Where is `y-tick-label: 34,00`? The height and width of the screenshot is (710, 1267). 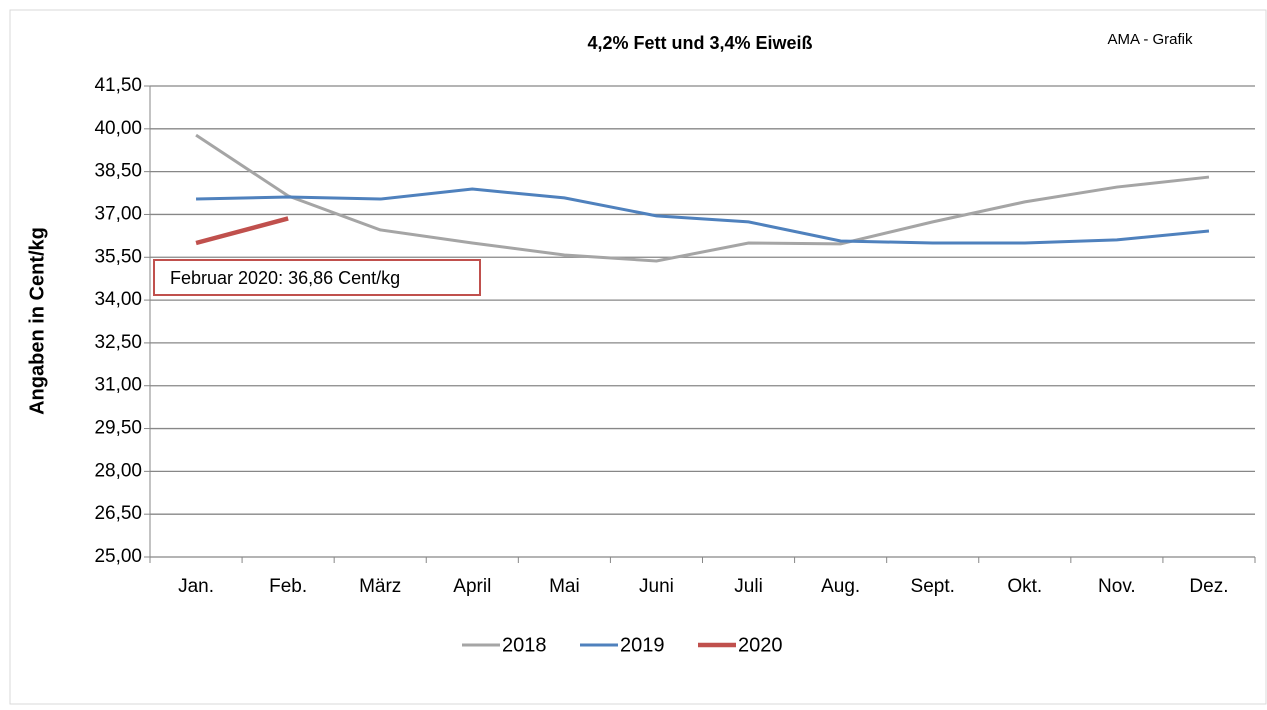 y-tick-label: 34,00 is located at coordinates (118, 299).